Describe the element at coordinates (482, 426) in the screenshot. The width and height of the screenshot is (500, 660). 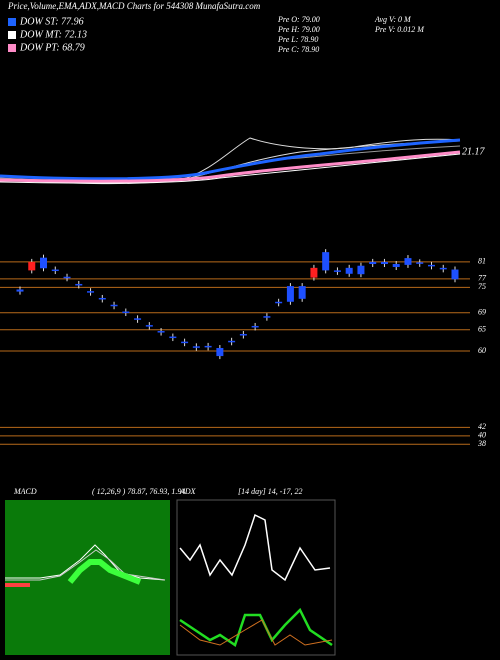
I see `y-tick-label: 42` at that location.